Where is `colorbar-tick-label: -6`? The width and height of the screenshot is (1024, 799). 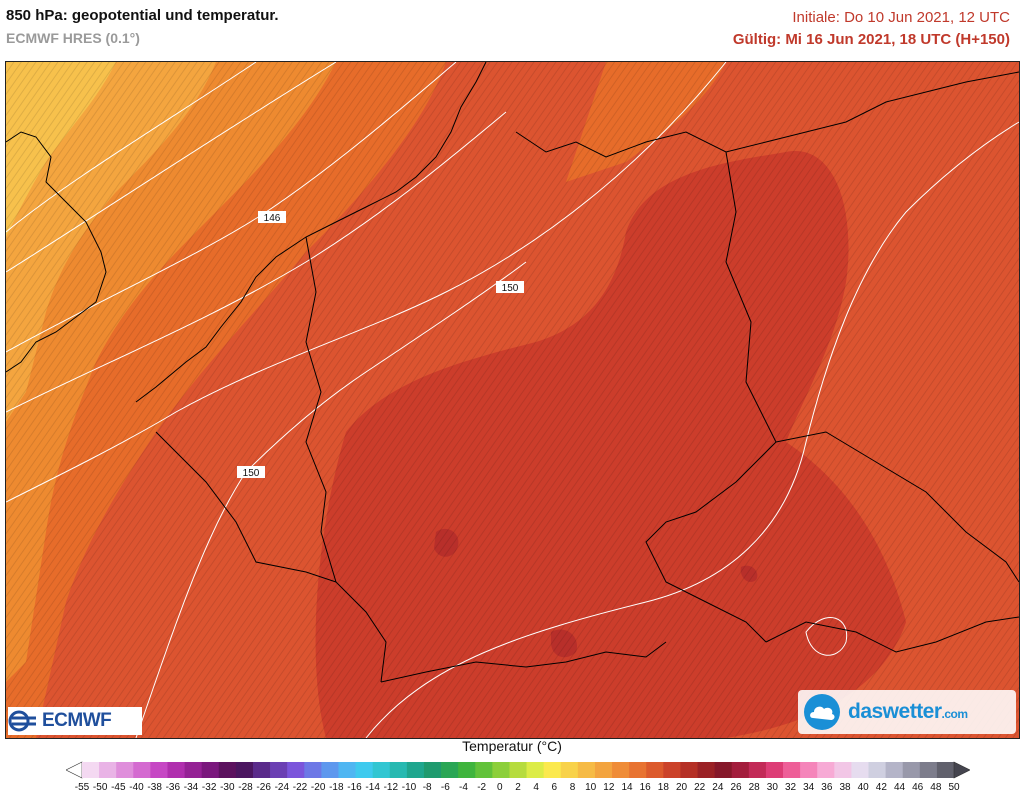 colorbar-tick-label: -6 is located at coordinates (445, 787).